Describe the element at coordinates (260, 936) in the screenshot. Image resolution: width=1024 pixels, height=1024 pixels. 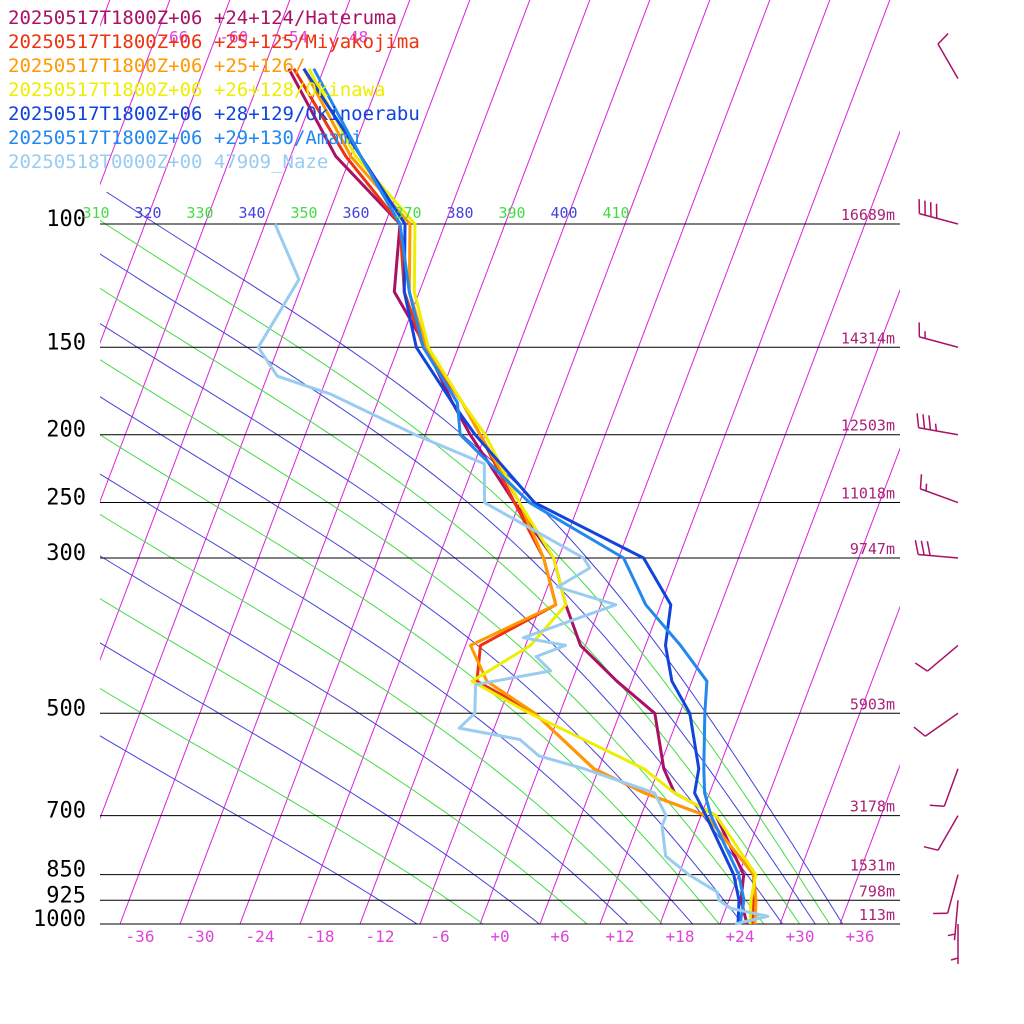
I see `temperature-tick: -24` at that location.